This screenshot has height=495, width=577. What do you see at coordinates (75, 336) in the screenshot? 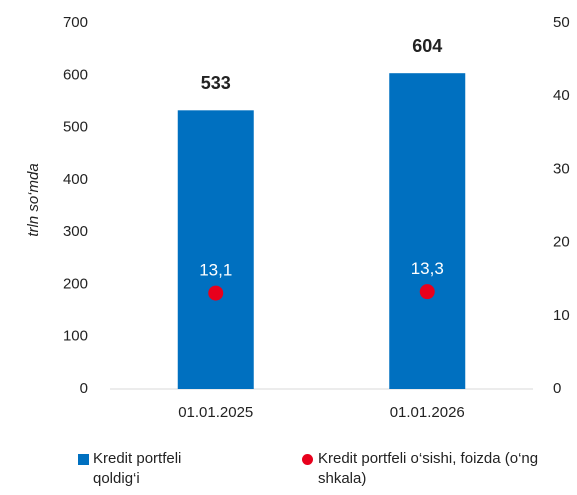
I see `y-tick-label: 100` at bounding box center [75, 336].